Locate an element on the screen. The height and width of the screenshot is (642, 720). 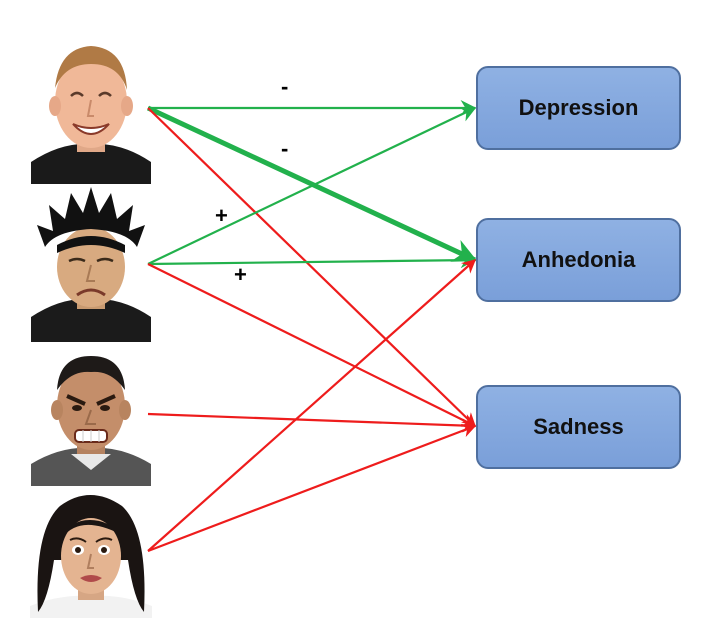
depression-node: Depression is located at coordinates (578, 108).